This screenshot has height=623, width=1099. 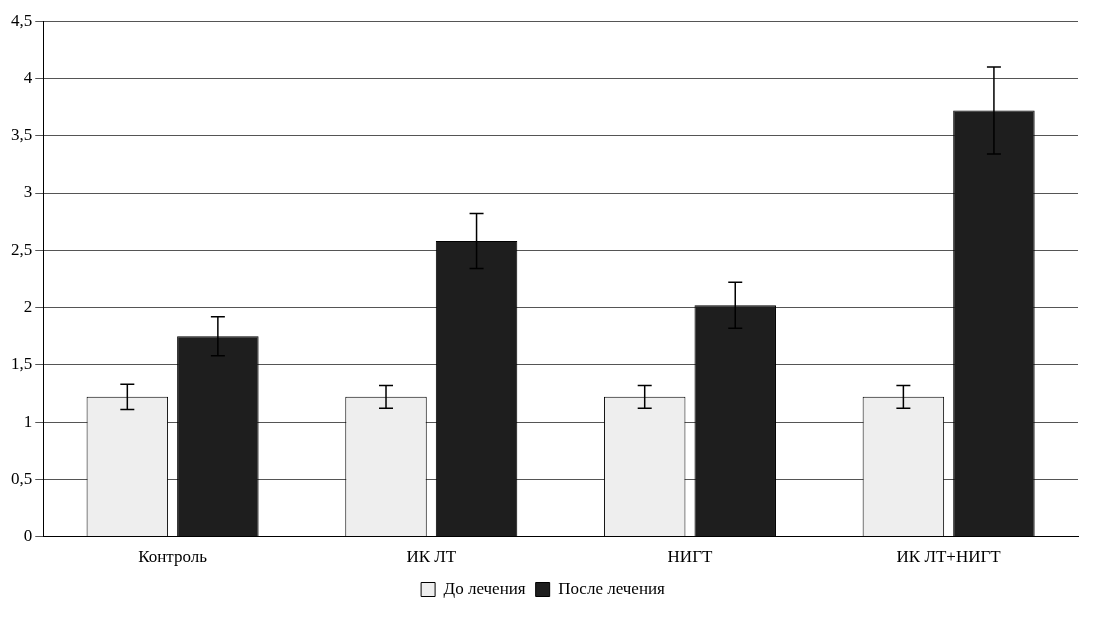 What do you see at coordinates (22, 135) in the screenshot?
I see `y-tick-label: 3,5` at bounding box center [22, 135].